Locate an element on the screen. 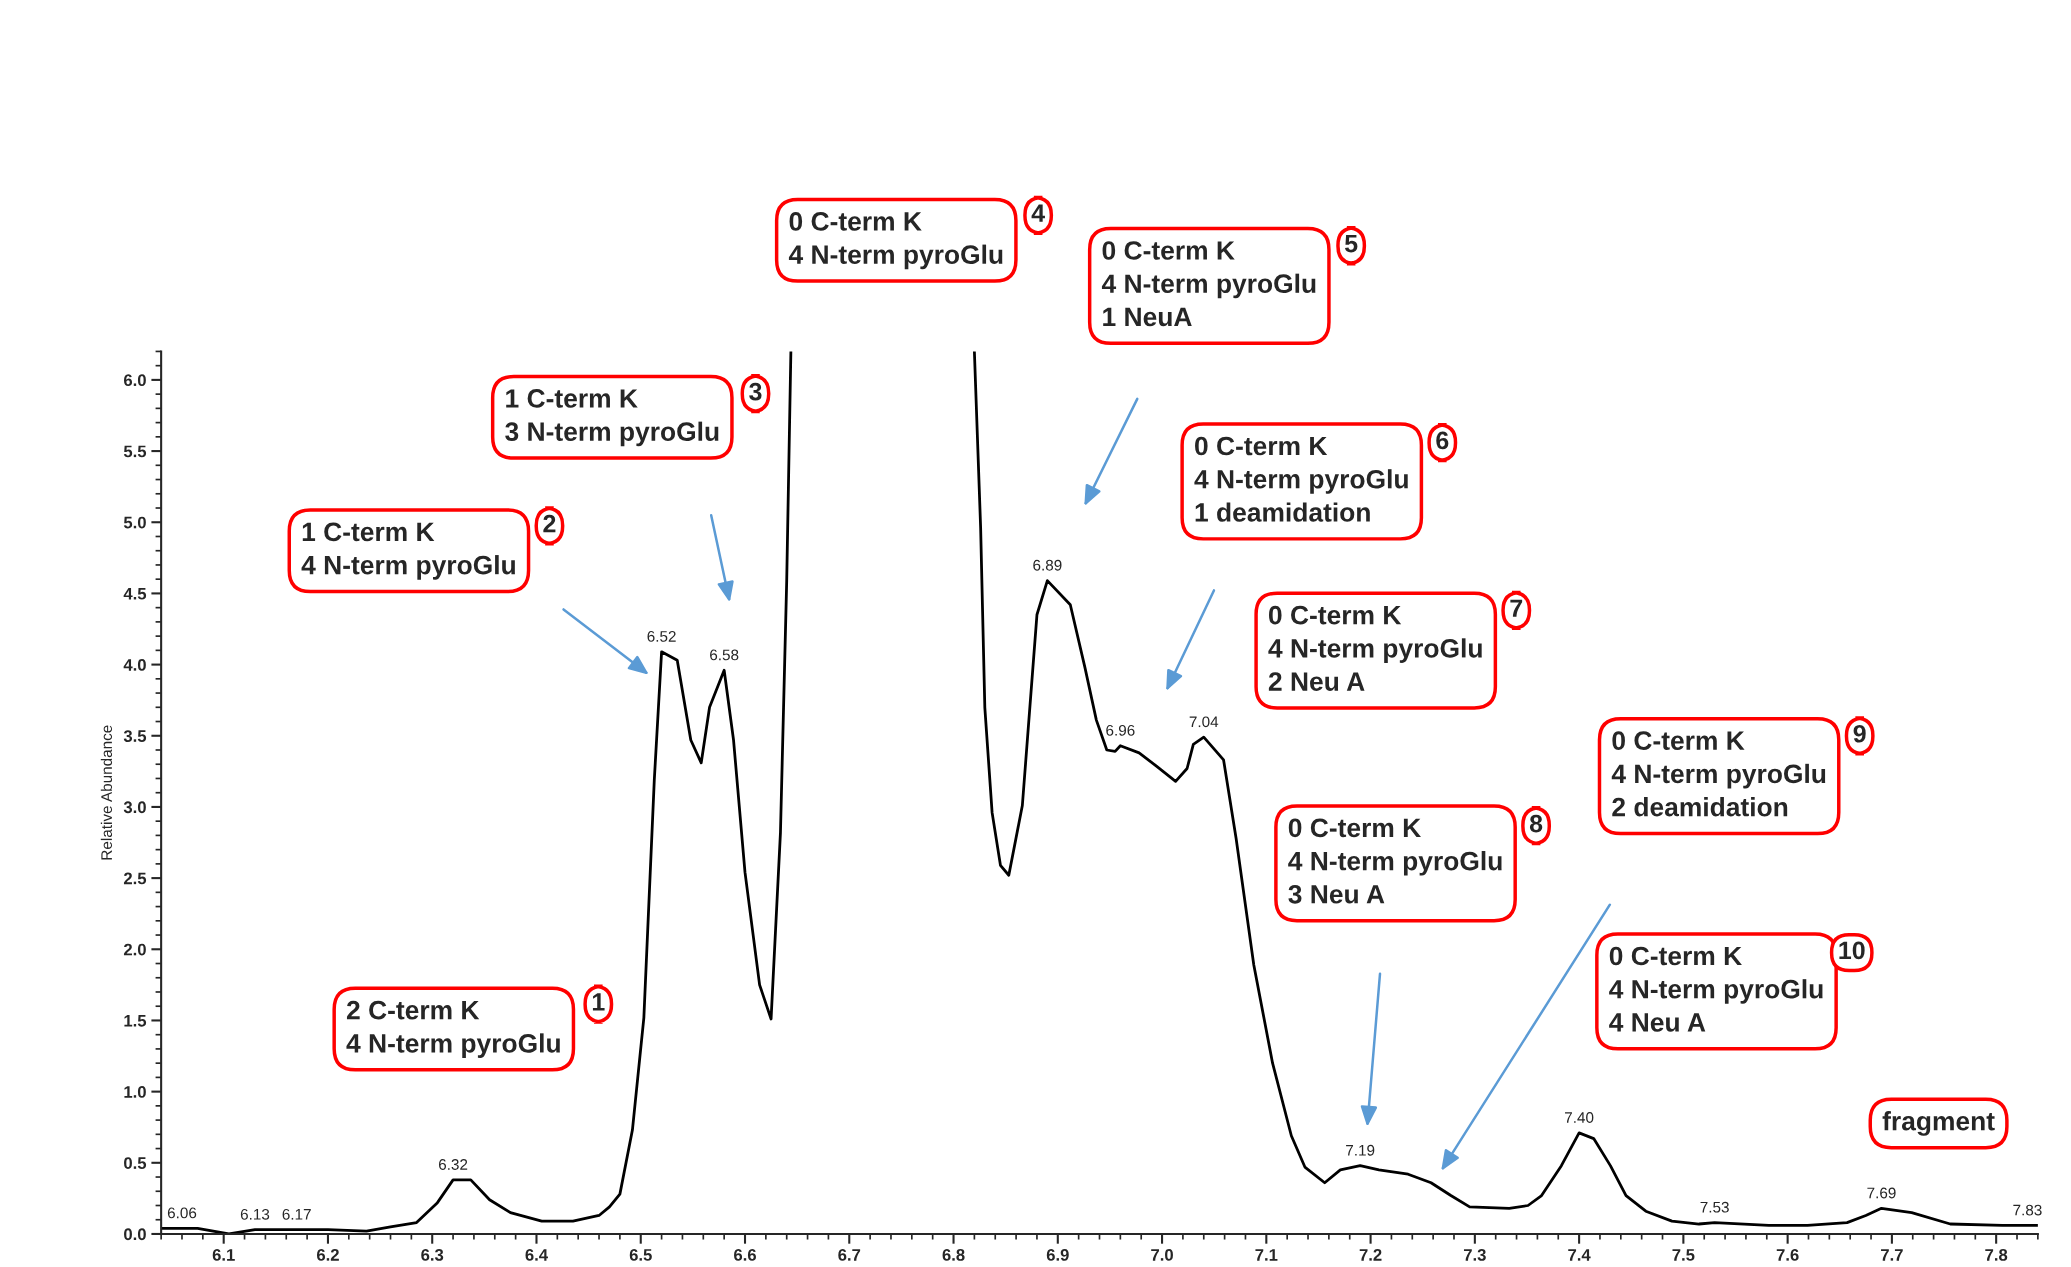 Image resolution: width=2071 pixels, height=1267 pixels. y-tick-label: 3.0 is located at coordinates (134, 807).